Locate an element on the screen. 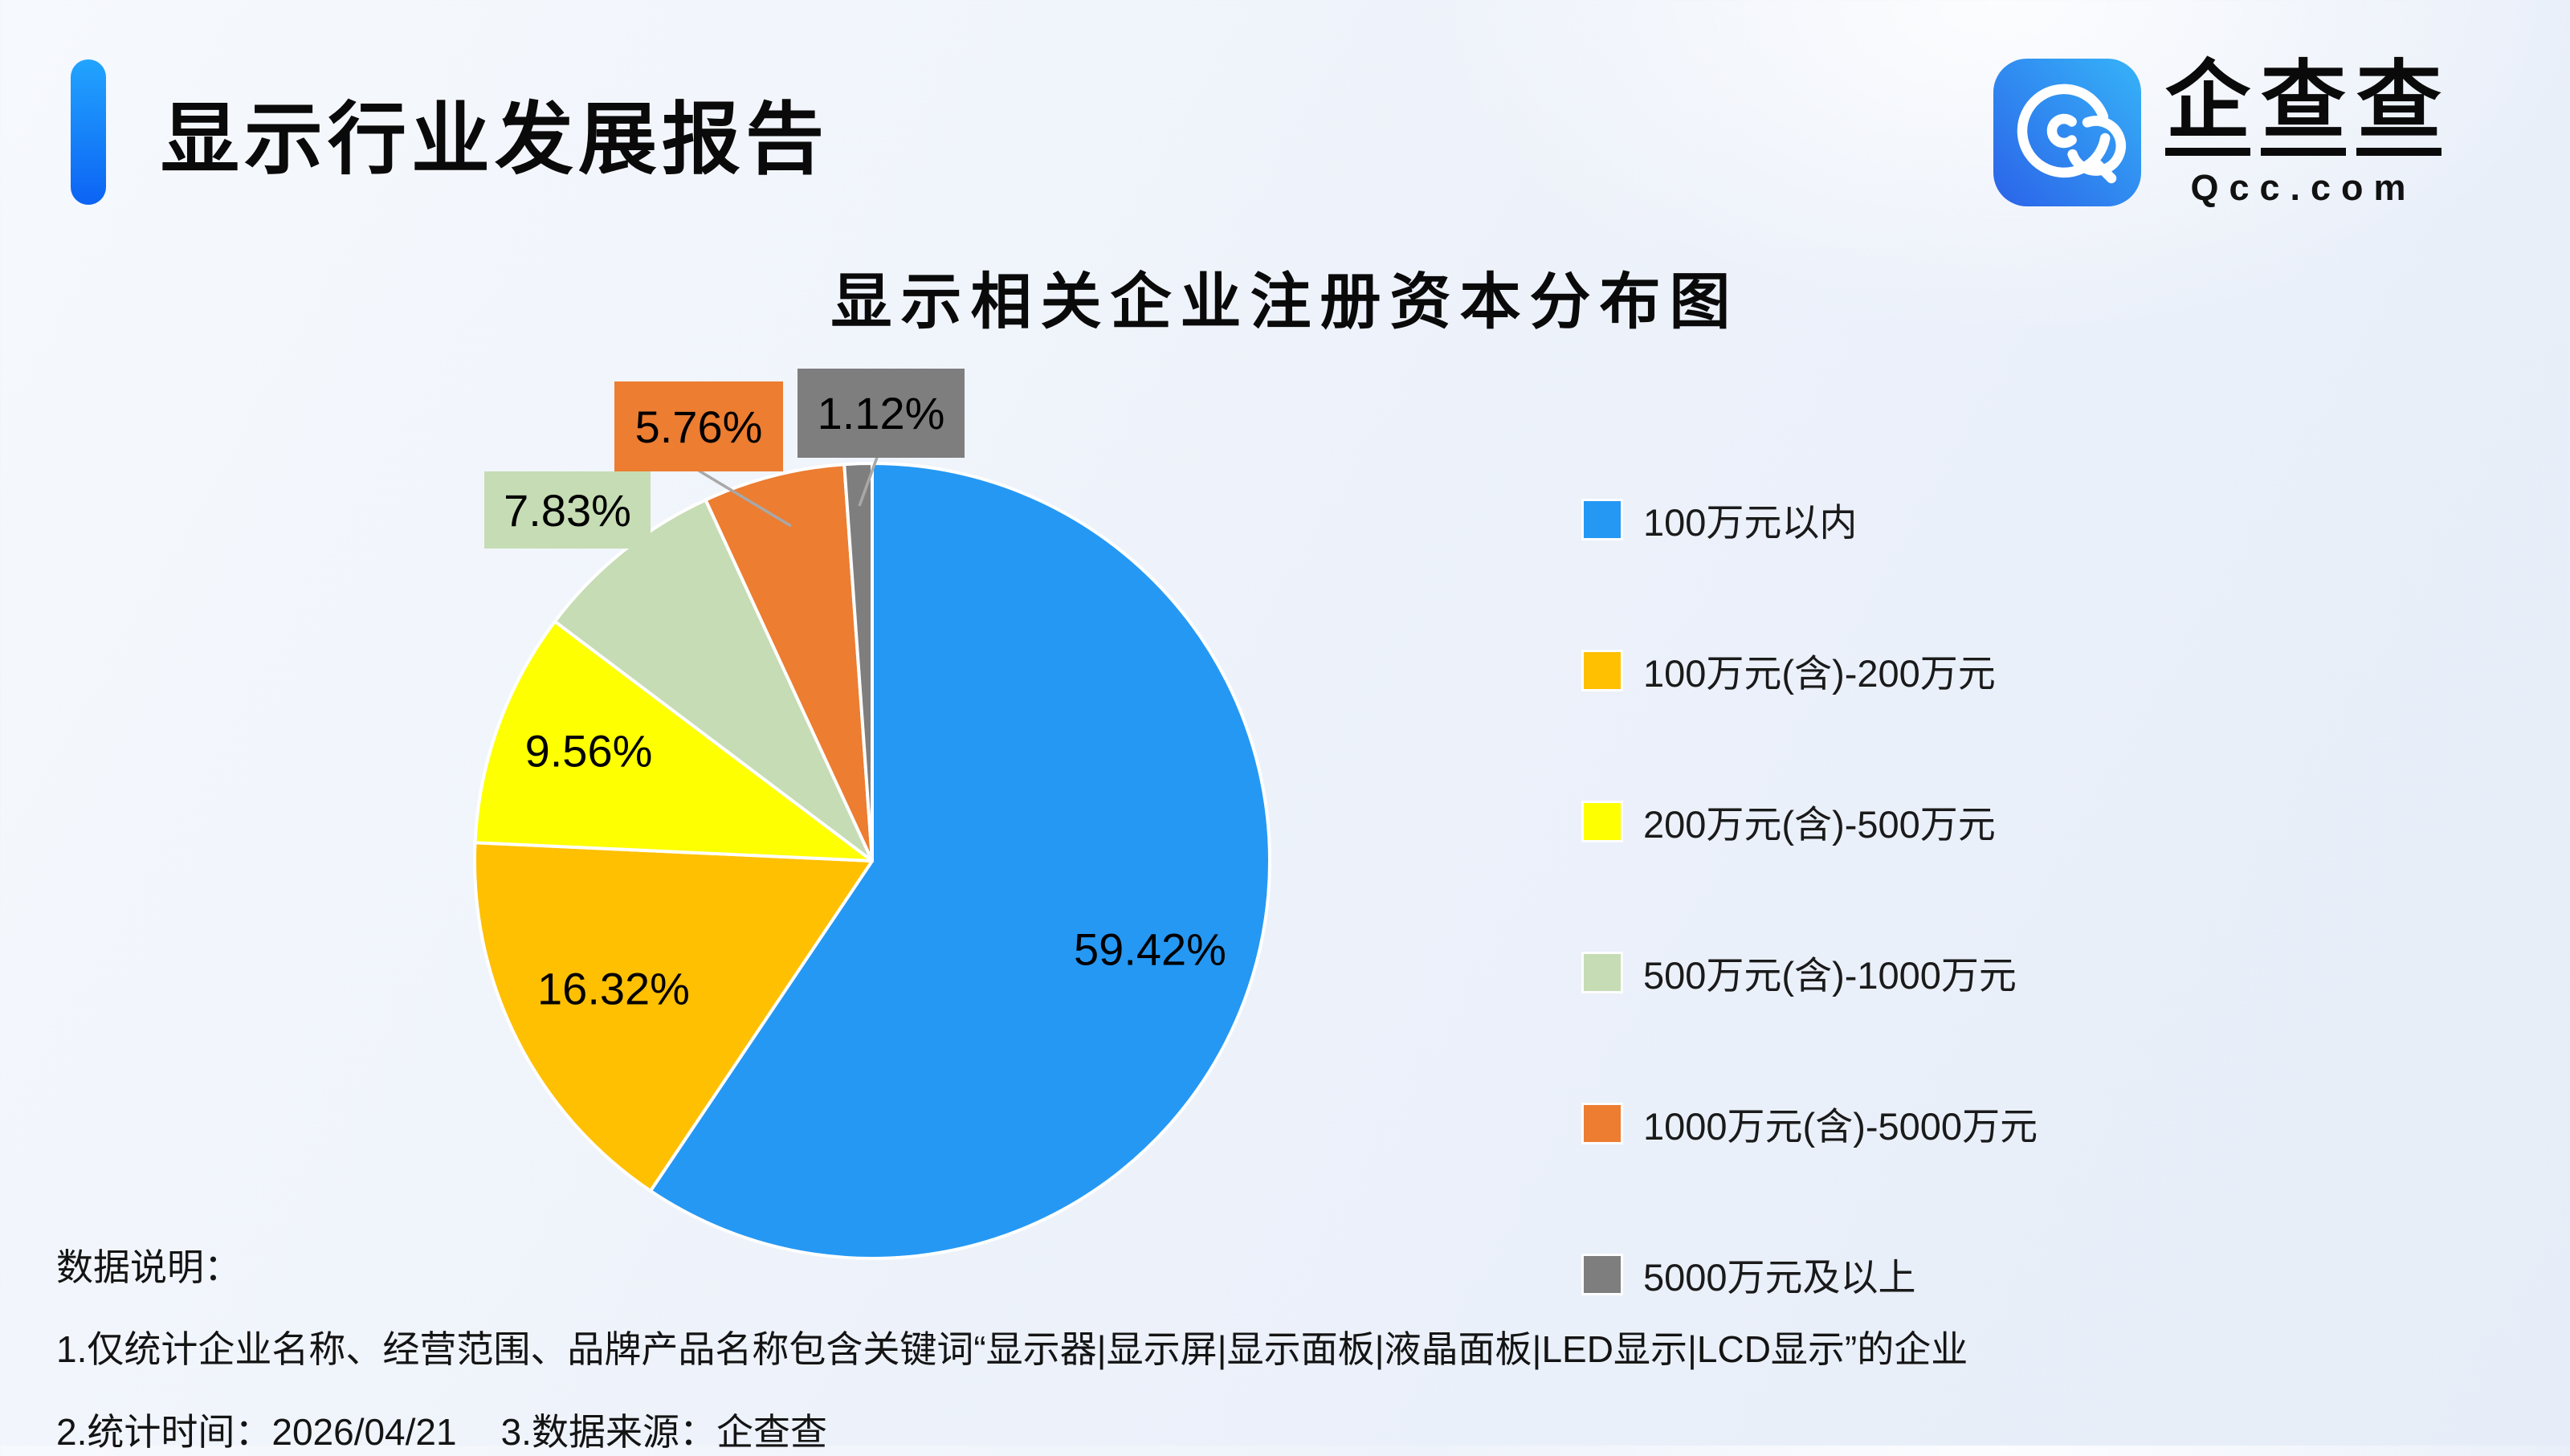 The width and height of the screenshot is (2570, 1456). legend-row: 500万元(含)-1000万元 is located at coordinates (1811, 972).